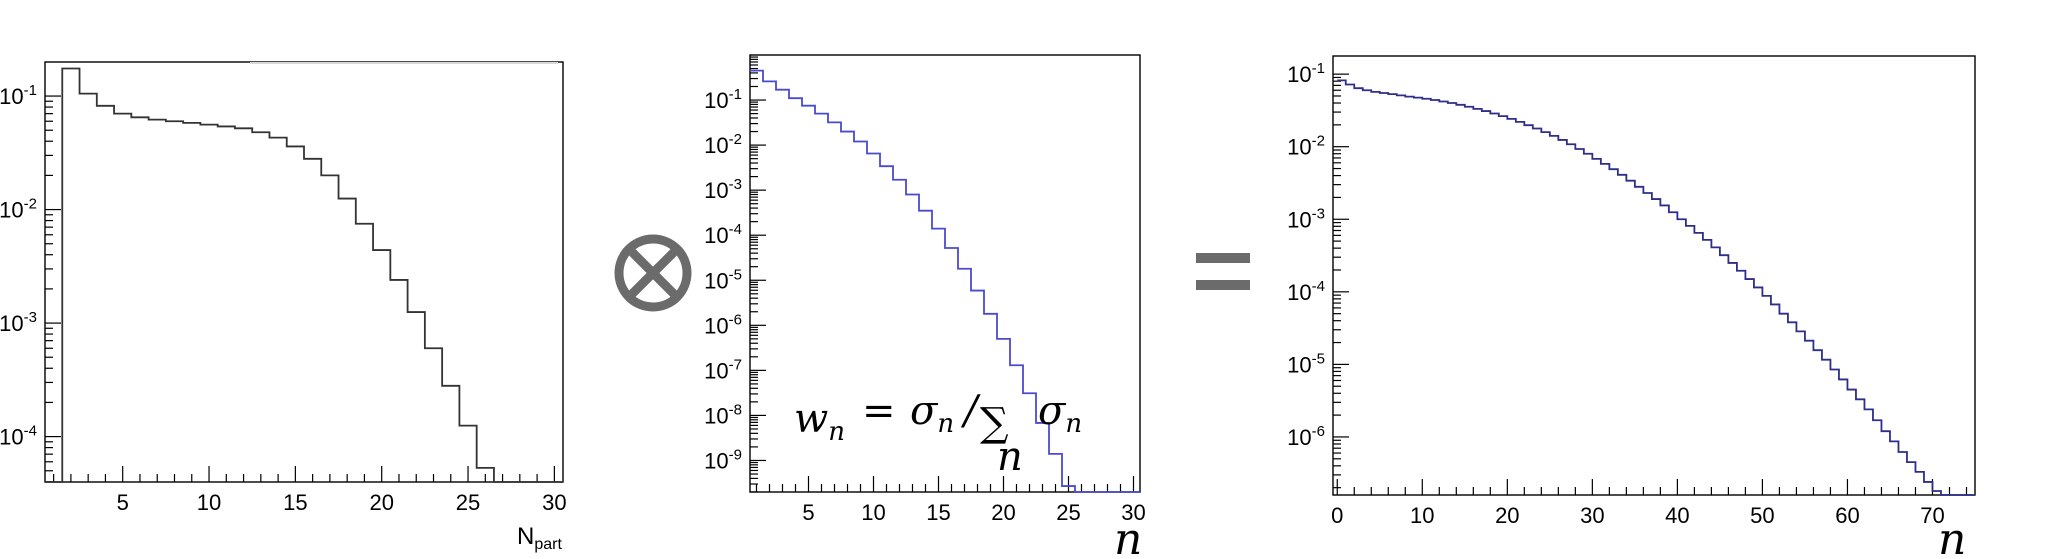  I want to click on panel-weights-x-label: n, so click(1128, 536).